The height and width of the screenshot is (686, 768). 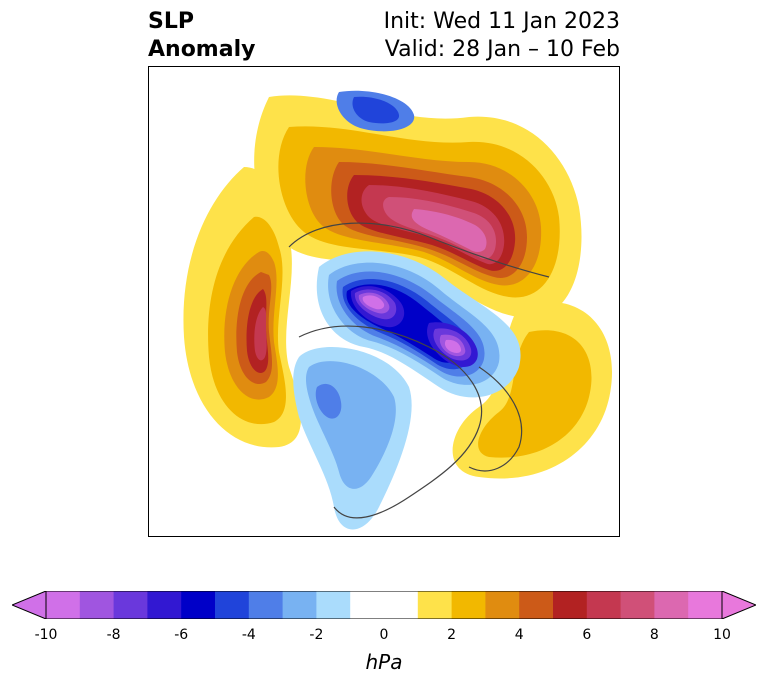 What do you see at coordinates (532, 390) in the screenshot?
I see `anomaly-atlantic-high` at bounding box center [532, 390].